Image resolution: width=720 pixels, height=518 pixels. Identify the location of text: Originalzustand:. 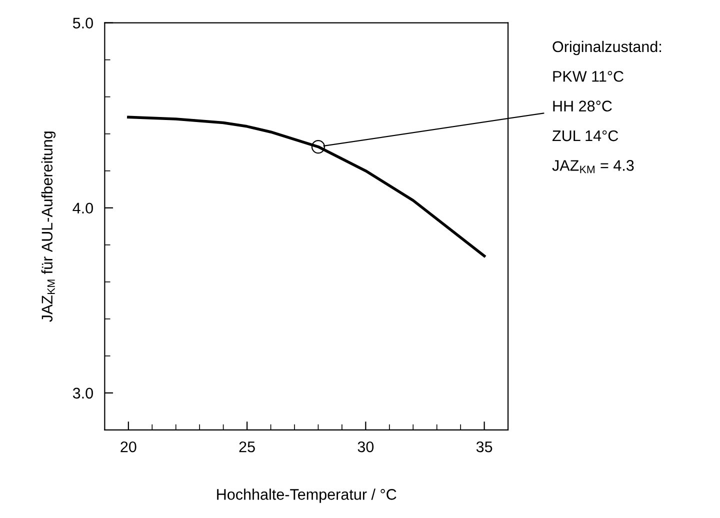
(607, 48).